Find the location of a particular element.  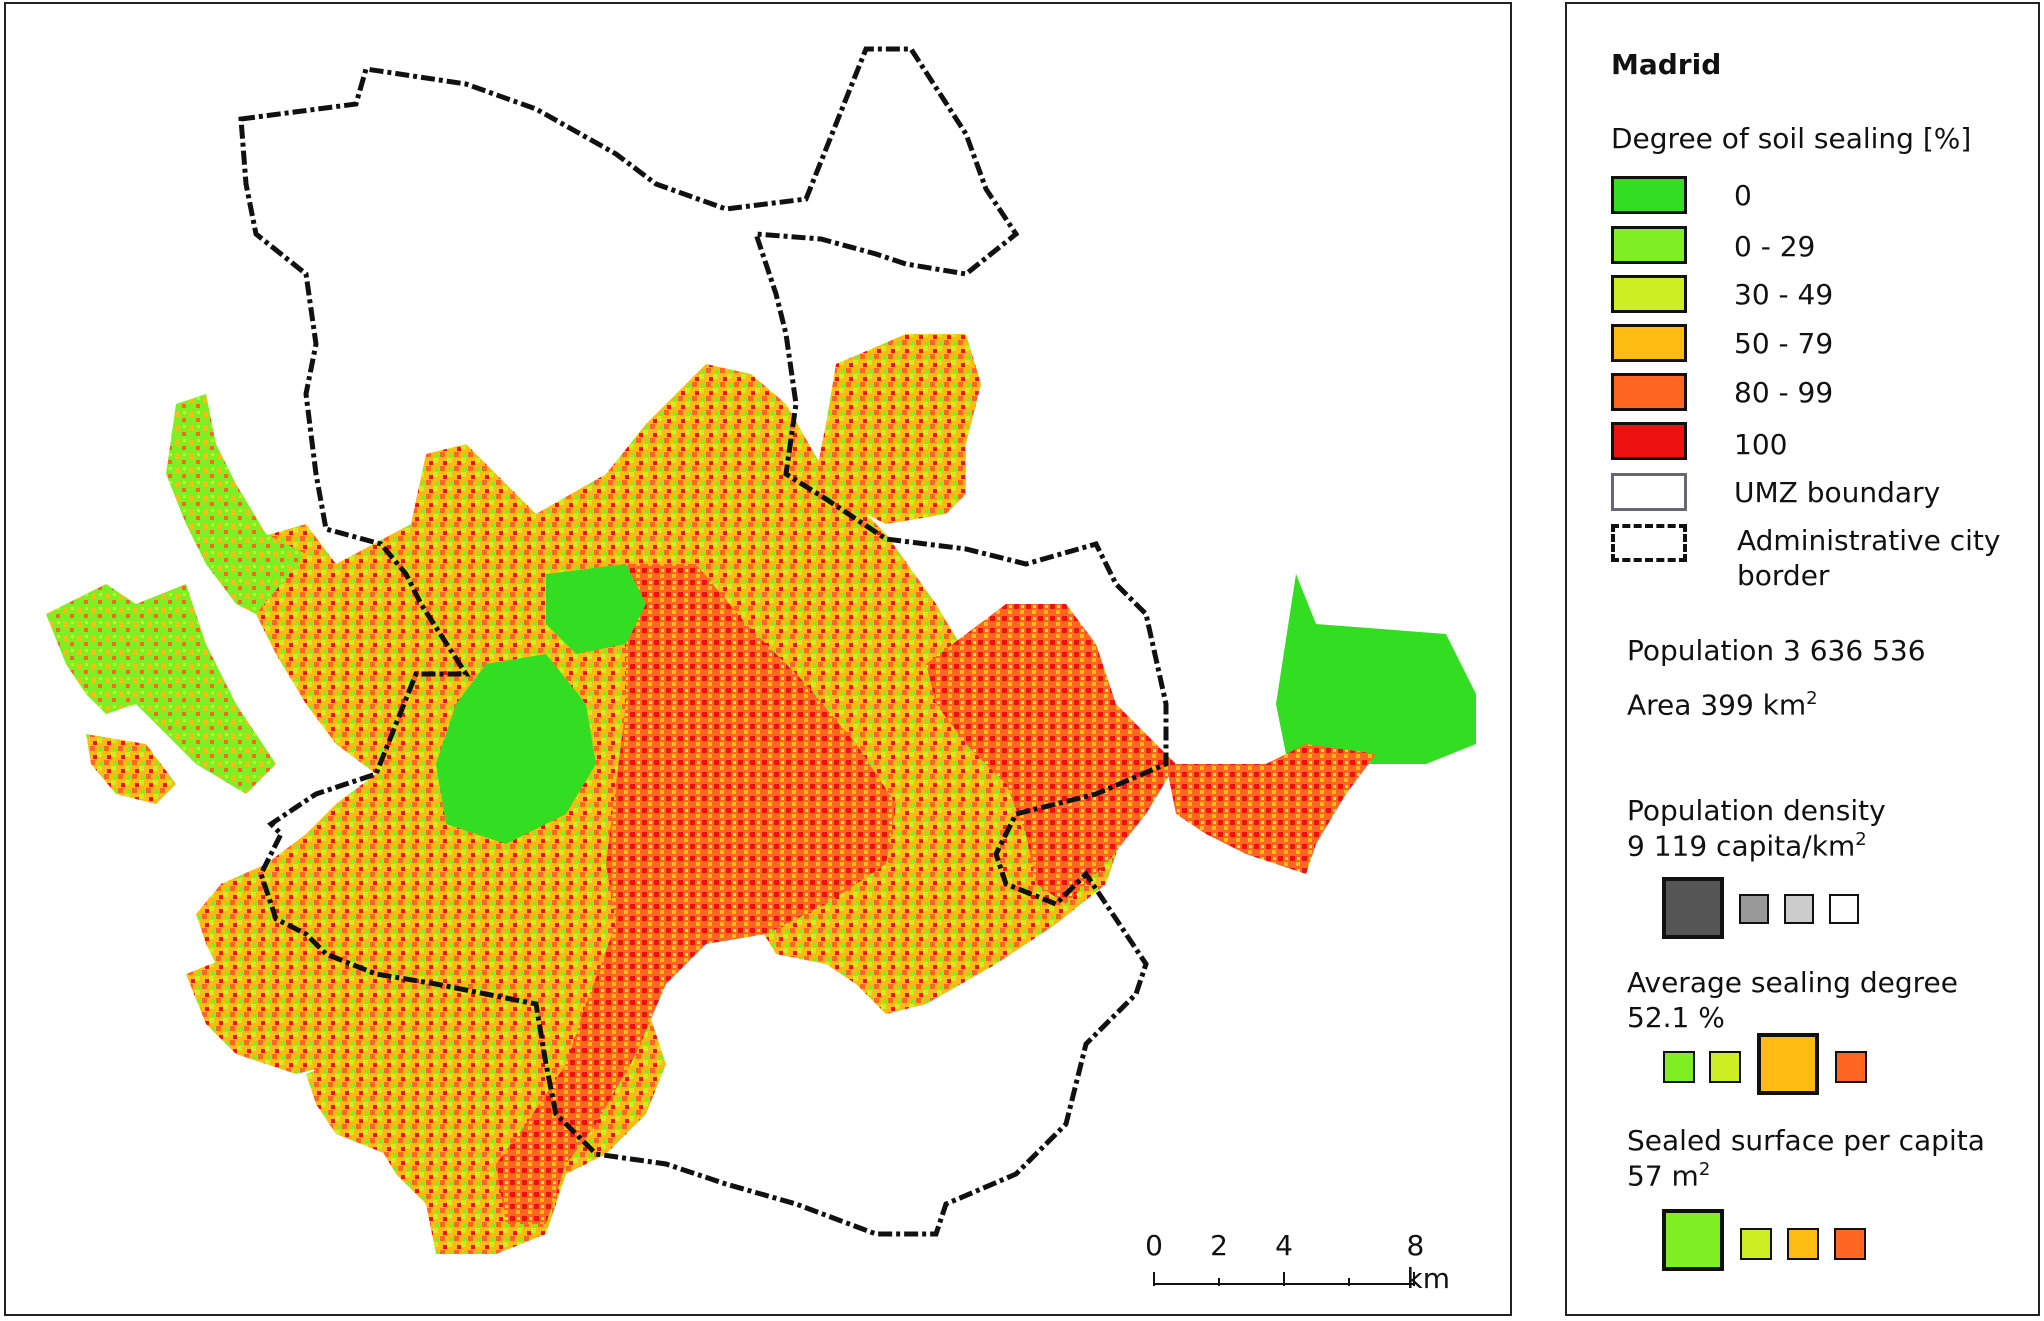

urban-area-south-west is located at coordinates (266, 1014).